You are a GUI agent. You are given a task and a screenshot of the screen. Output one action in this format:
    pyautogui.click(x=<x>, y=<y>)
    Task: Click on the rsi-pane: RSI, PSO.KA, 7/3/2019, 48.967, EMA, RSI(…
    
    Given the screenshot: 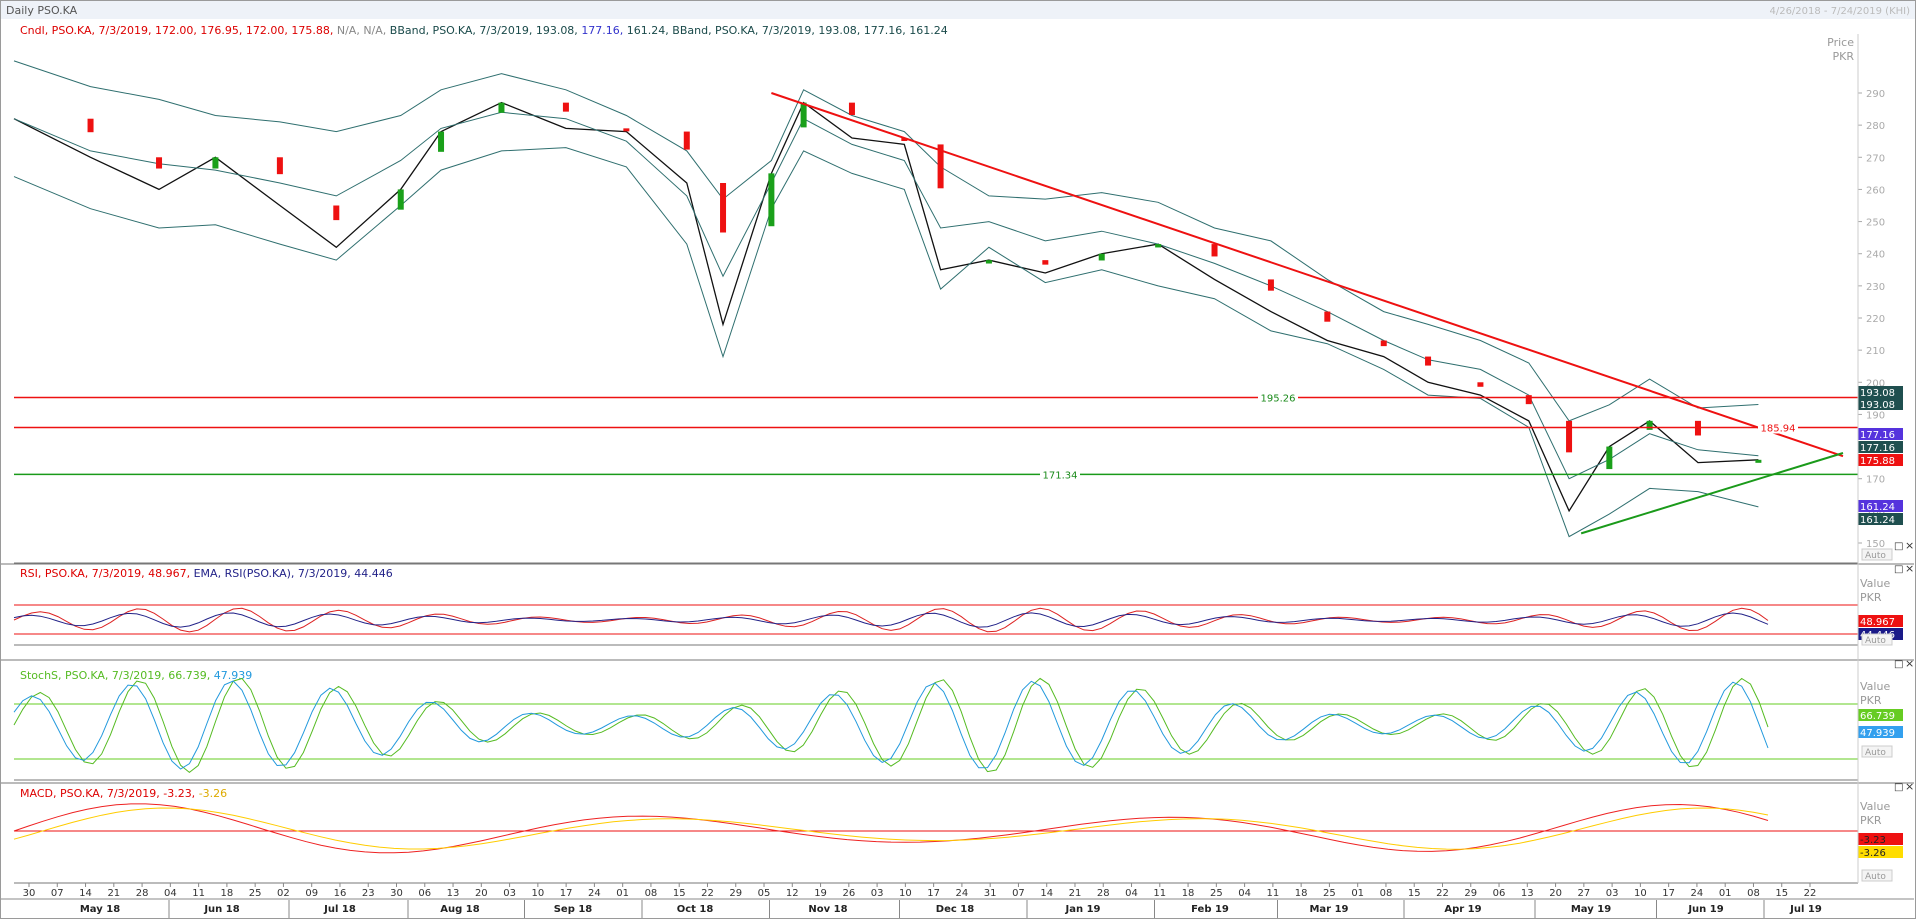 What is the action you would take?
    pyautogui.click(x=957, y=604)
    